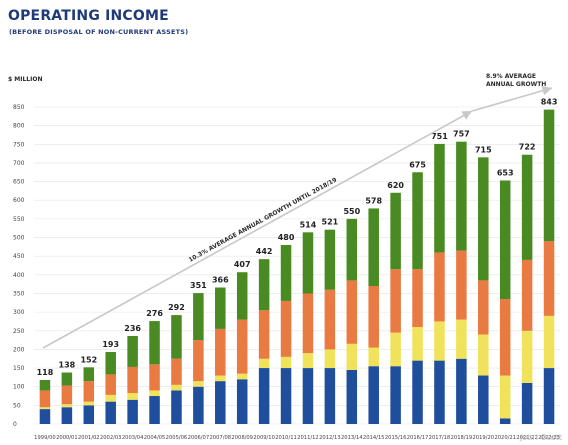  I want to click on bar-total-label: 138, so click(67, 365).